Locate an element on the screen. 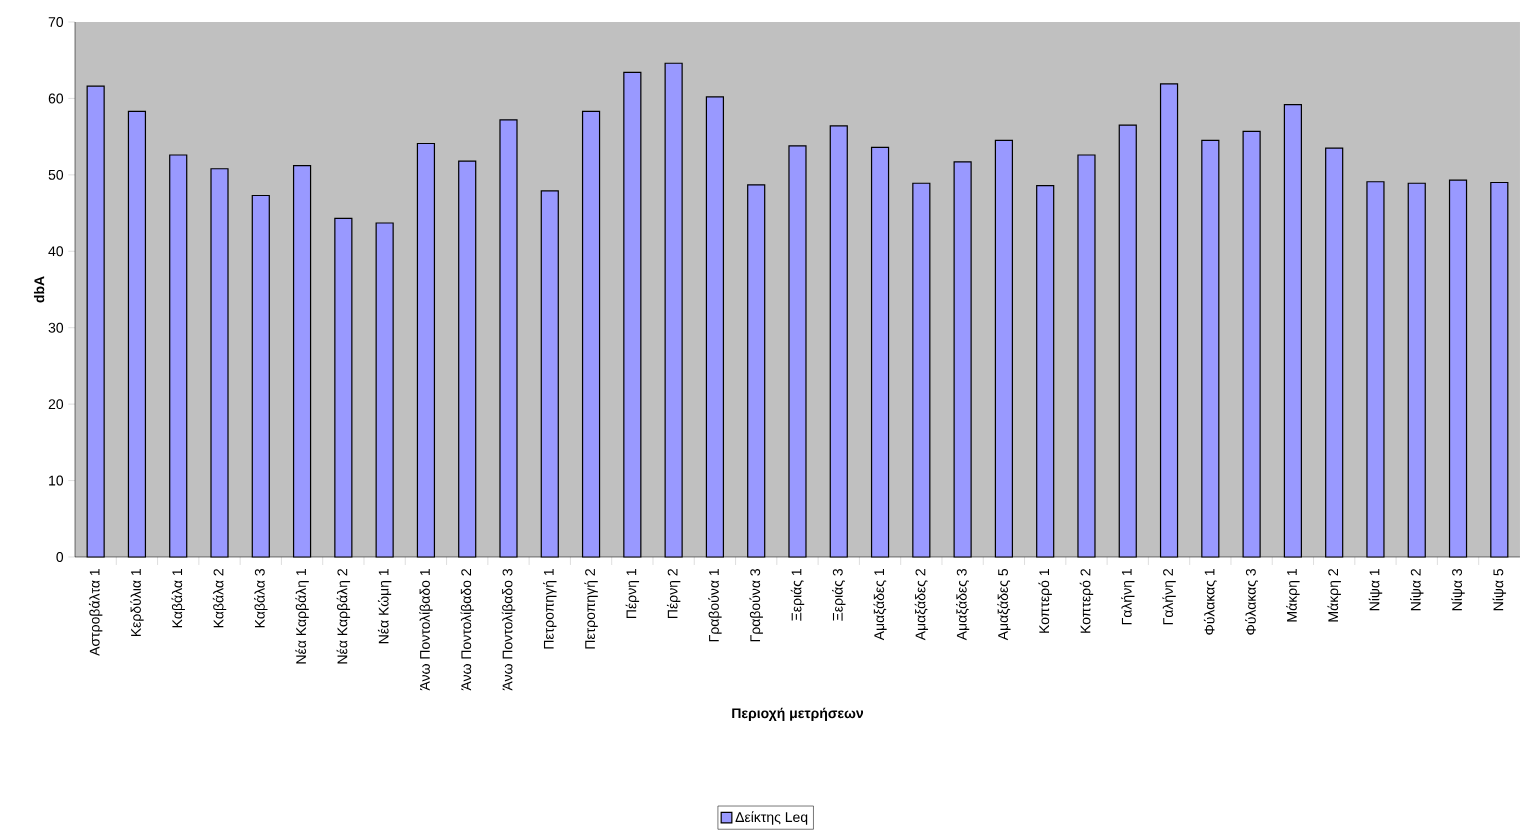  x-tick-label: Νέα Κώμη 1 is located at coordinates (384, 606).